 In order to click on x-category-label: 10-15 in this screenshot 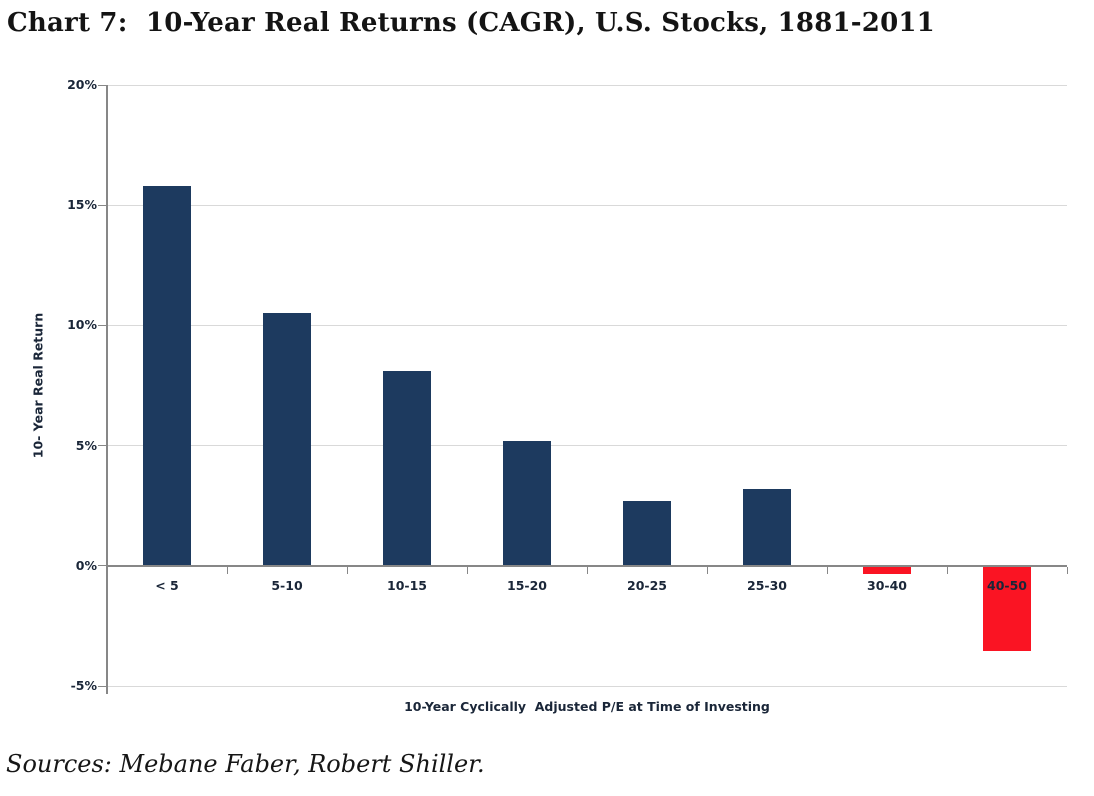, I will do `click(407, 585)`.